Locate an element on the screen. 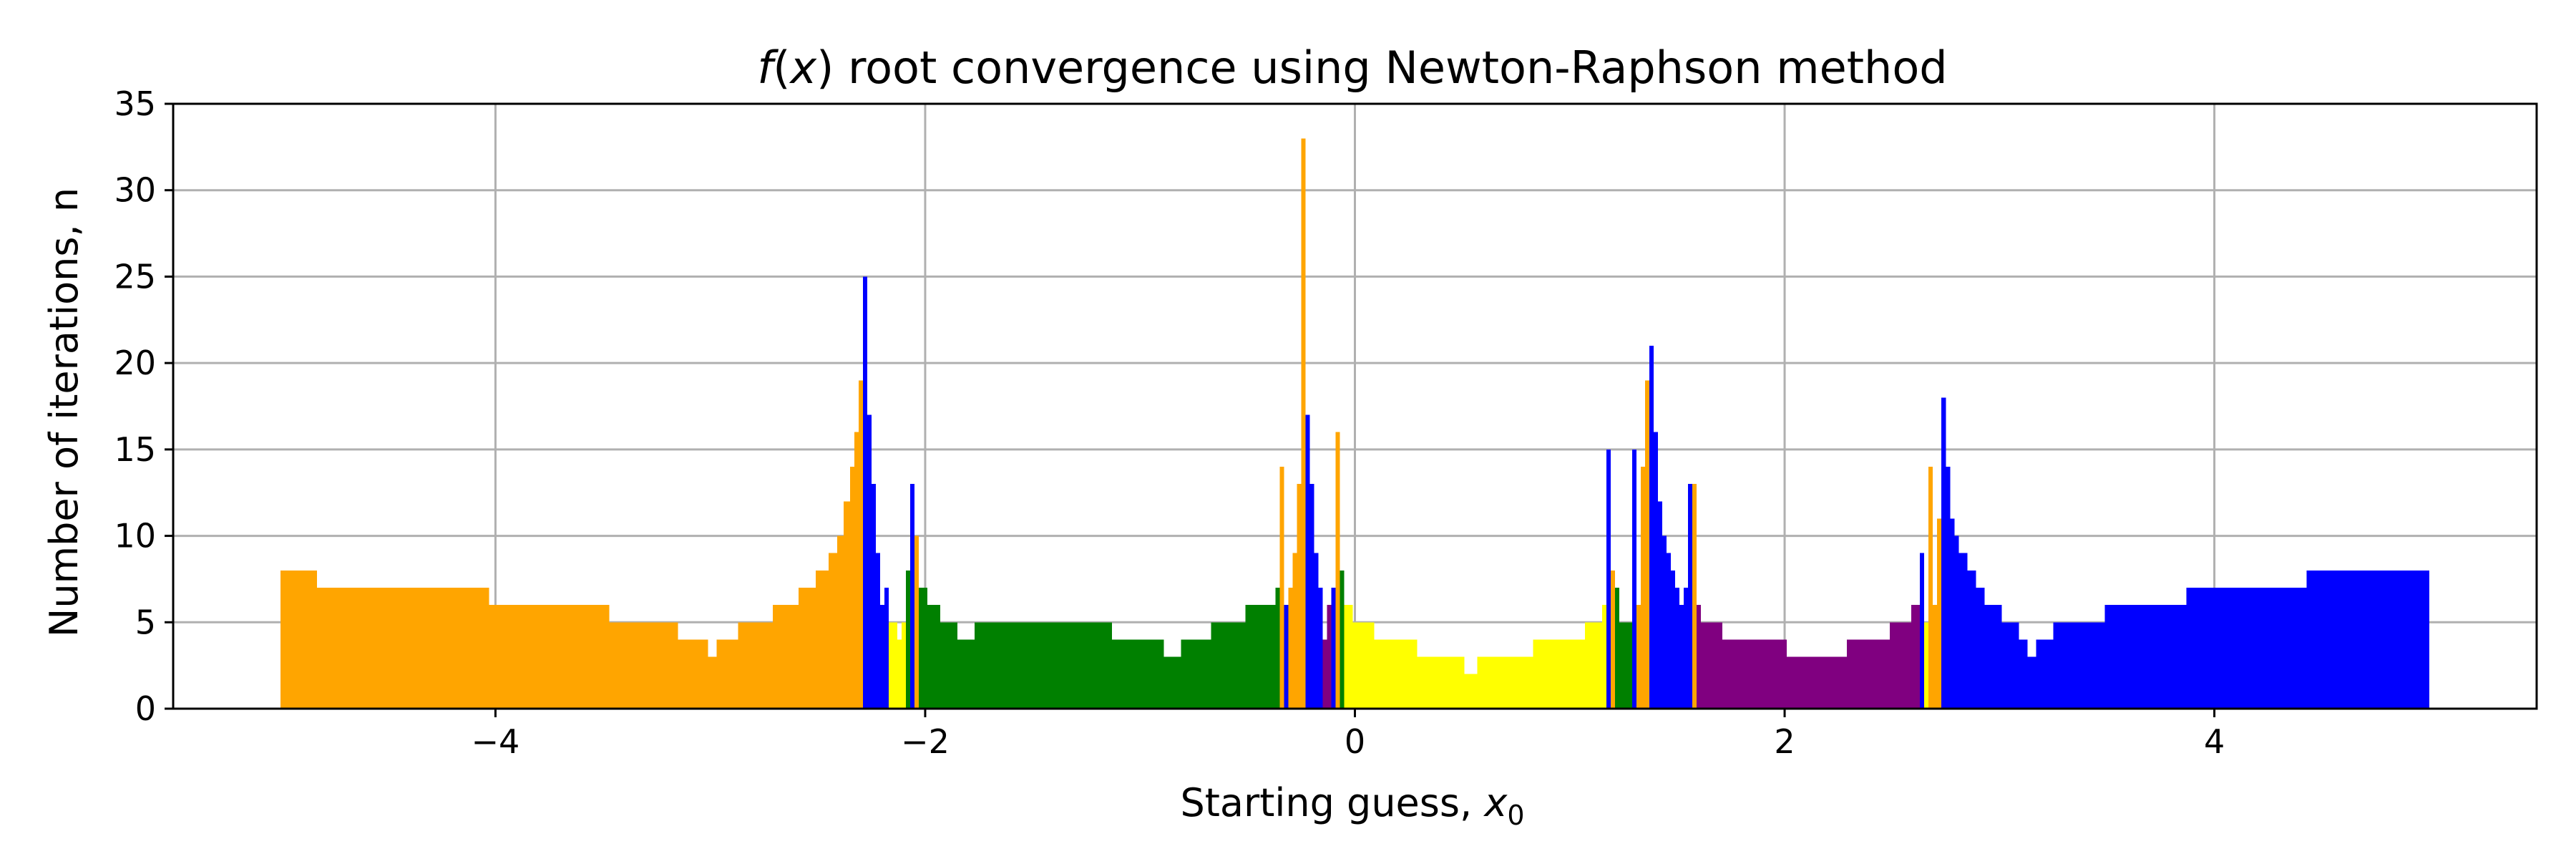 This screenshot has width=2576, height=859. y-tick-label: 30 is located at coordinates (135, 190).